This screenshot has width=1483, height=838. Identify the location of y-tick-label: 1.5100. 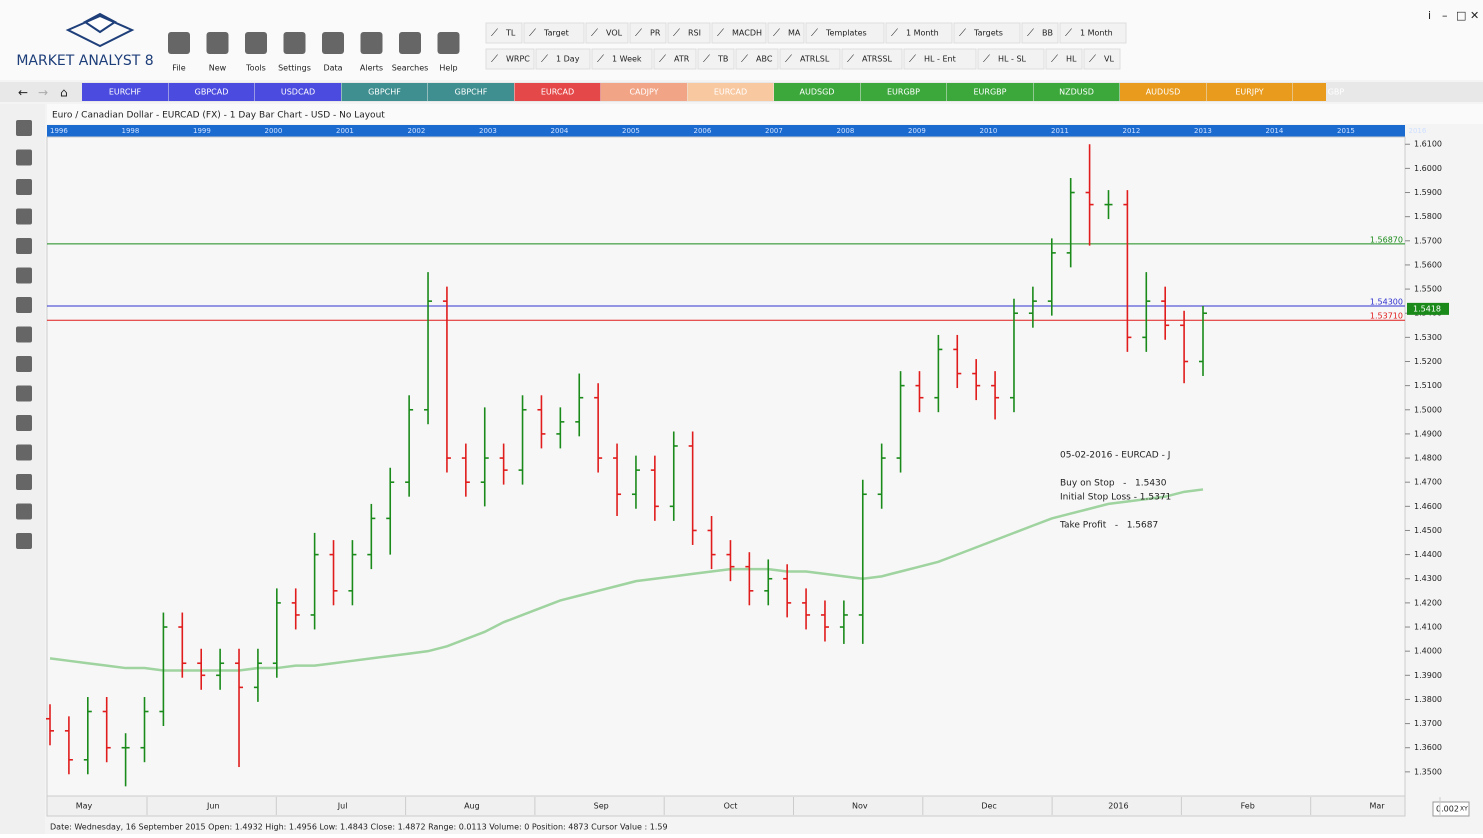
(1428, 385).